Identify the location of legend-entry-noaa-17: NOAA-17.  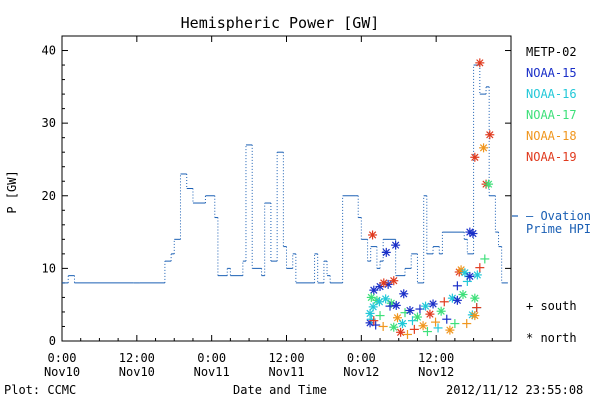
(551, 115).